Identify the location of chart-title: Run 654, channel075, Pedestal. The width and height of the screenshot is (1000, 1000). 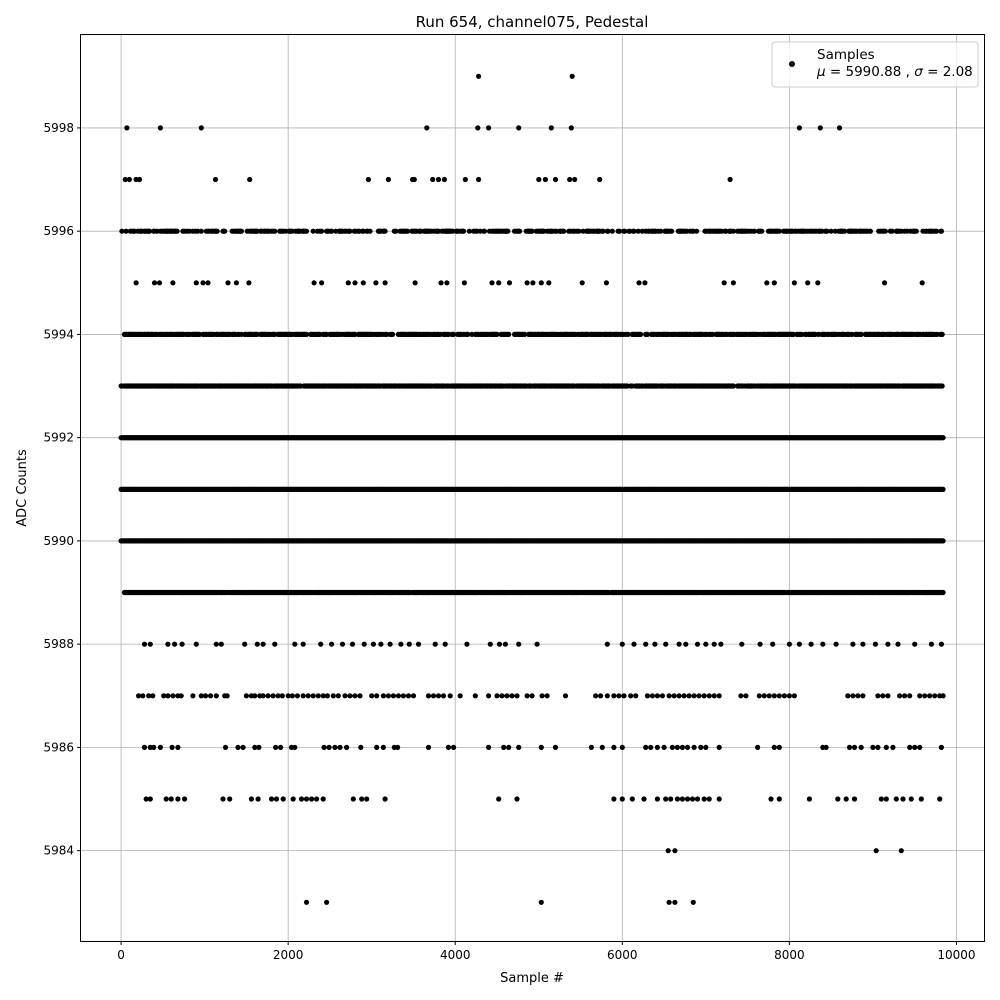
(532, 22).